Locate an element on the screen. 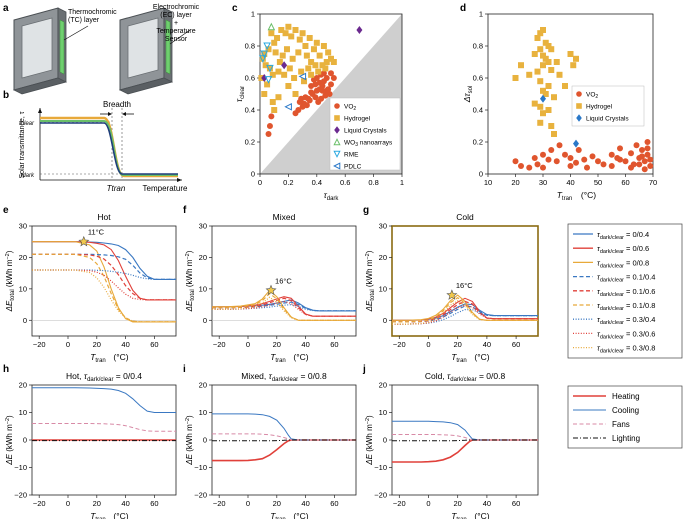  legend-label: Heating is located at coordinates (626, 396).